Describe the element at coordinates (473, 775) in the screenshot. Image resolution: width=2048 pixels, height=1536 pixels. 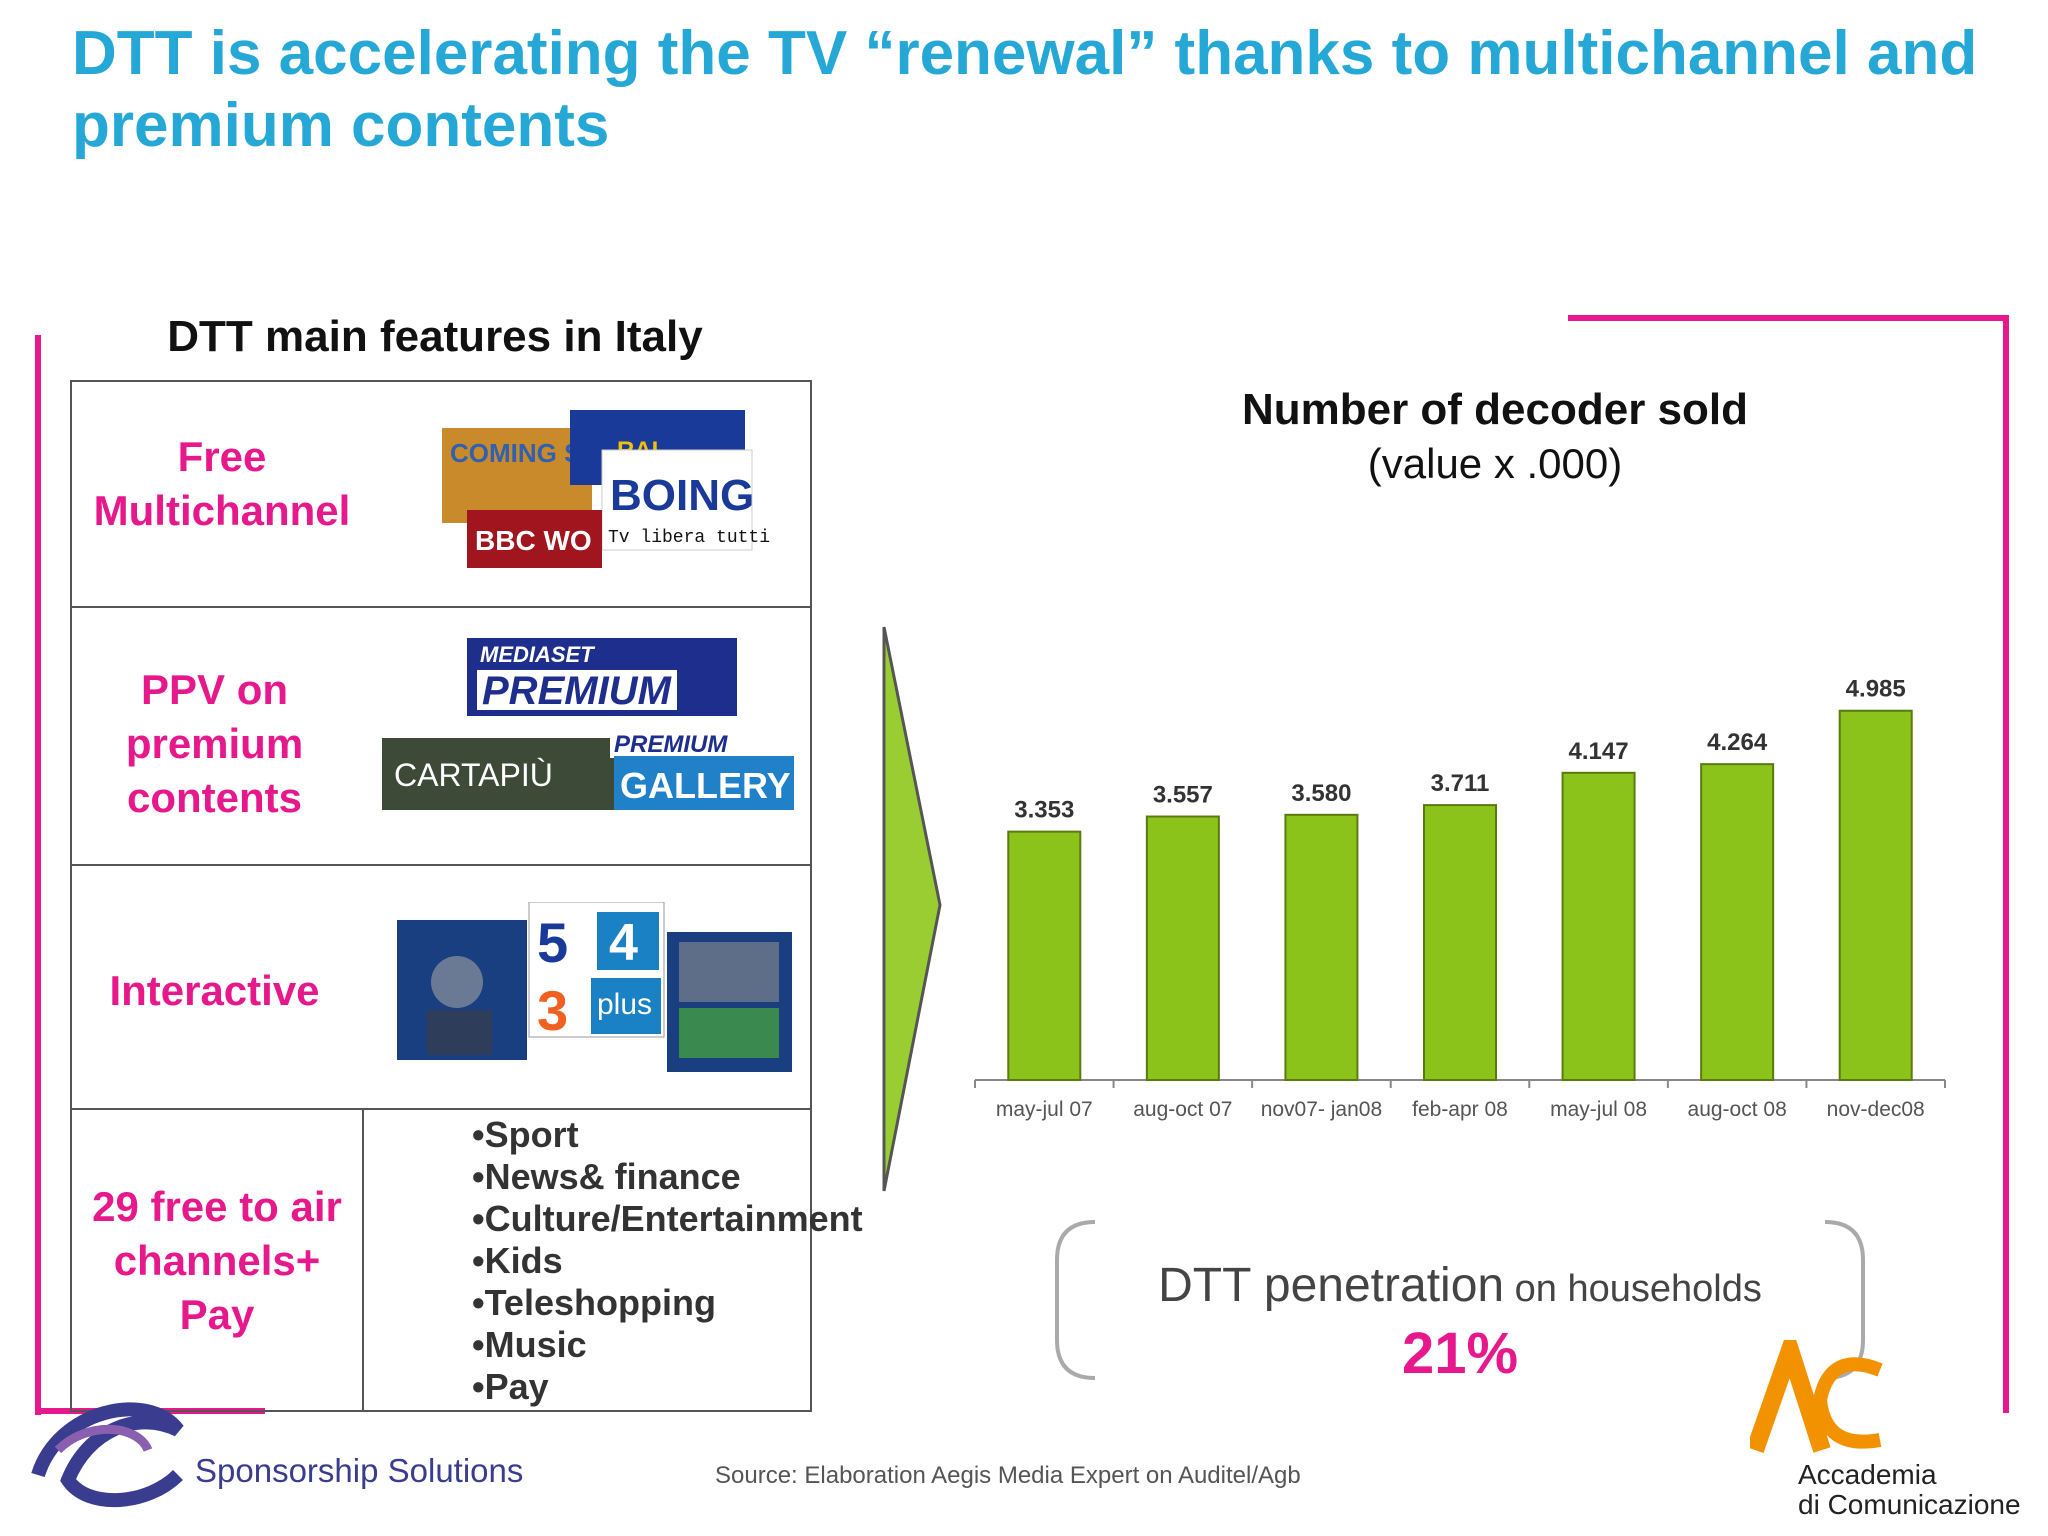
I see `logo-text-cartapiu: CARTAPIÙ` at that location.